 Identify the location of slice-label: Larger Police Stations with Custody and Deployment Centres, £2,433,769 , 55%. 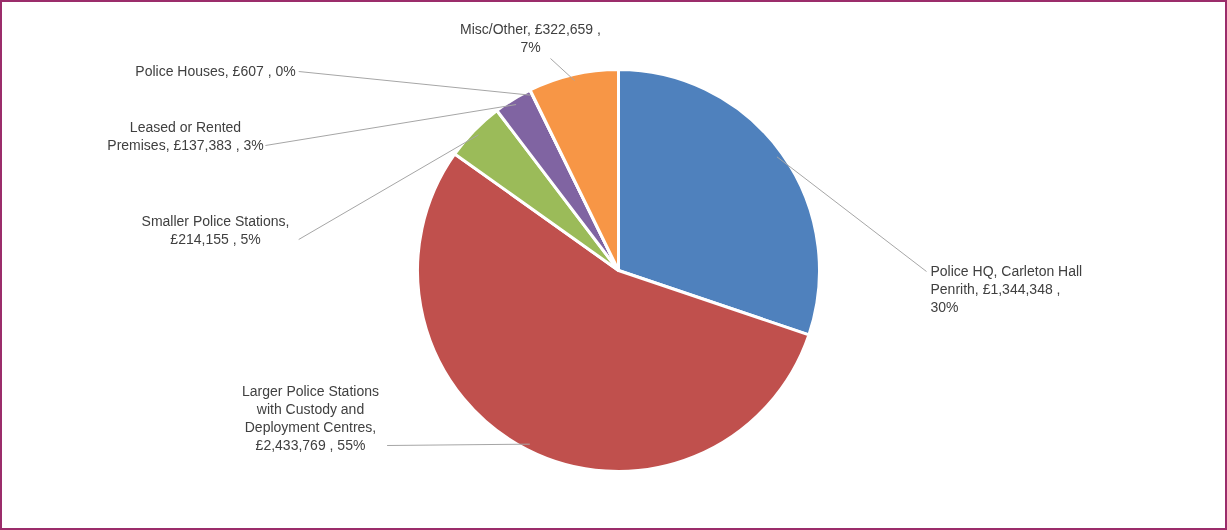
(310, 417).